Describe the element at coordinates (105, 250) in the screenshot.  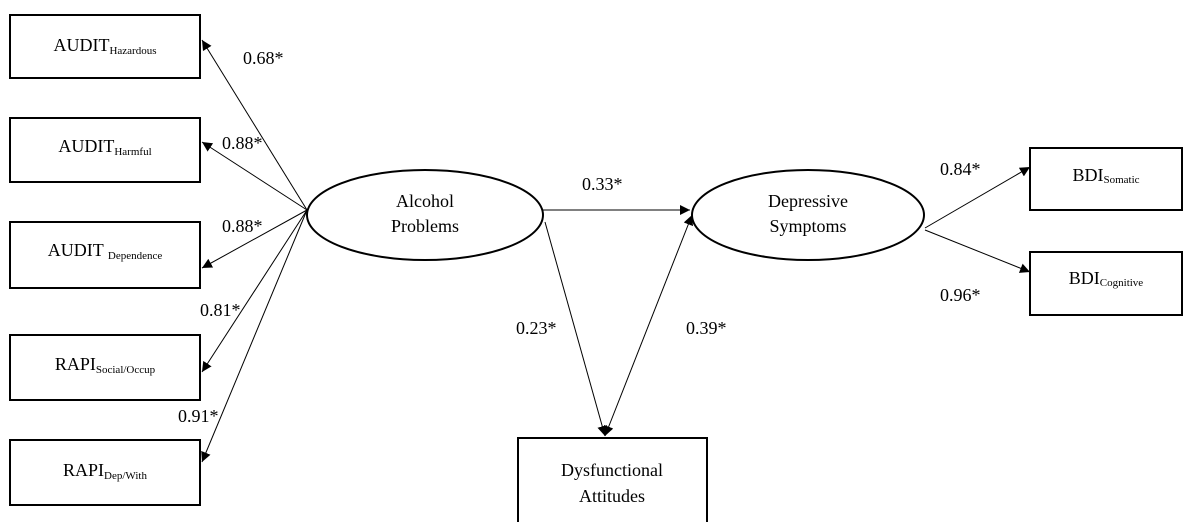
I see `node-label: AUDIT Dependence` at that location.